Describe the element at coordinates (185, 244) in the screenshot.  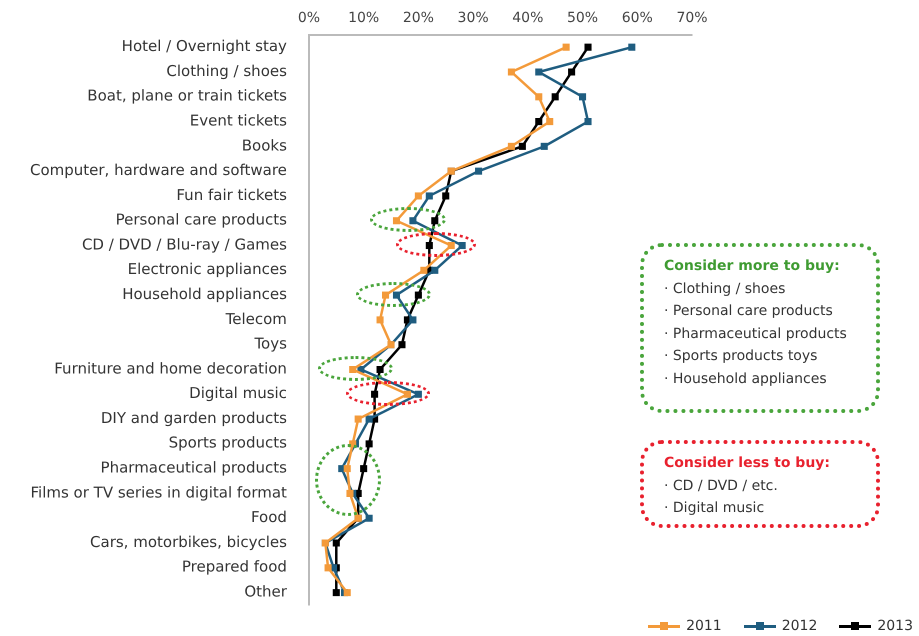
I see `y-tick-label: CD / DVD / Blu-ray / Games` at that location.